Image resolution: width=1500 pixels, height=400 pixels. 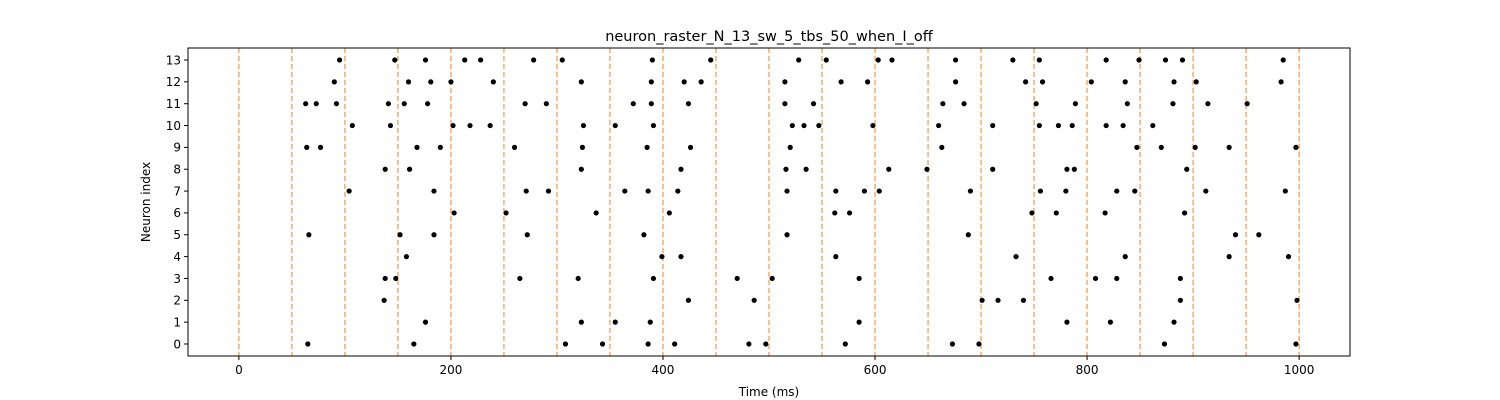 What do you see at coordinates (177, 257) in the screenshot?
I see `y-tick-label-4: 4` at bounding box center [177, 257].